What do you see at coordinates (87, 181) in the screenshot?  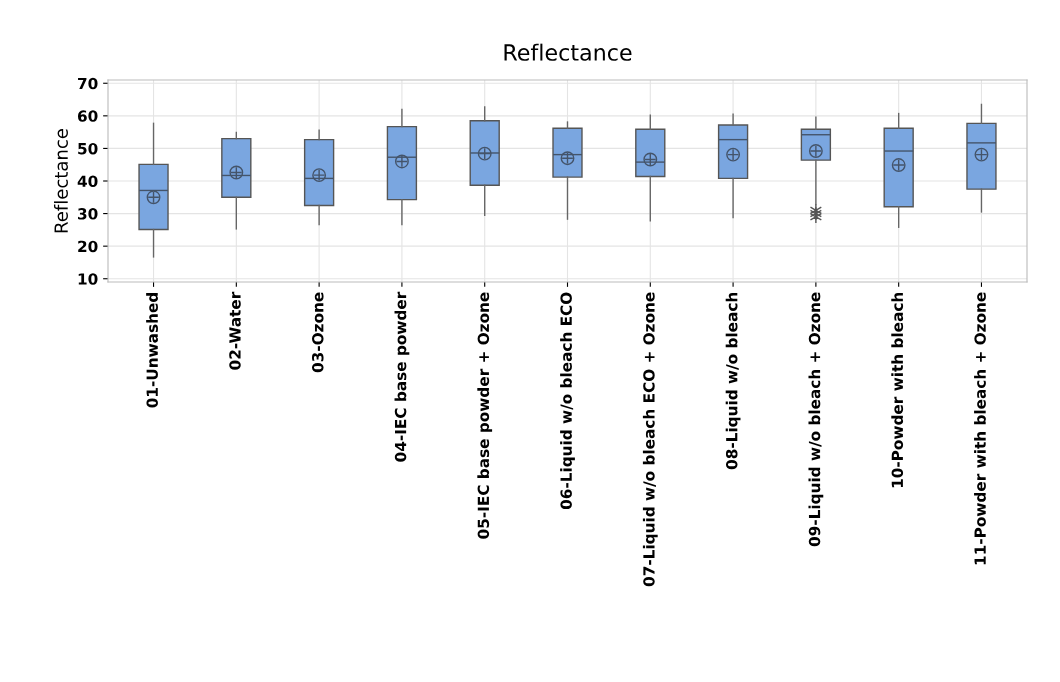 I see `y-tick-label: 40` at bounding box center [87, 181].